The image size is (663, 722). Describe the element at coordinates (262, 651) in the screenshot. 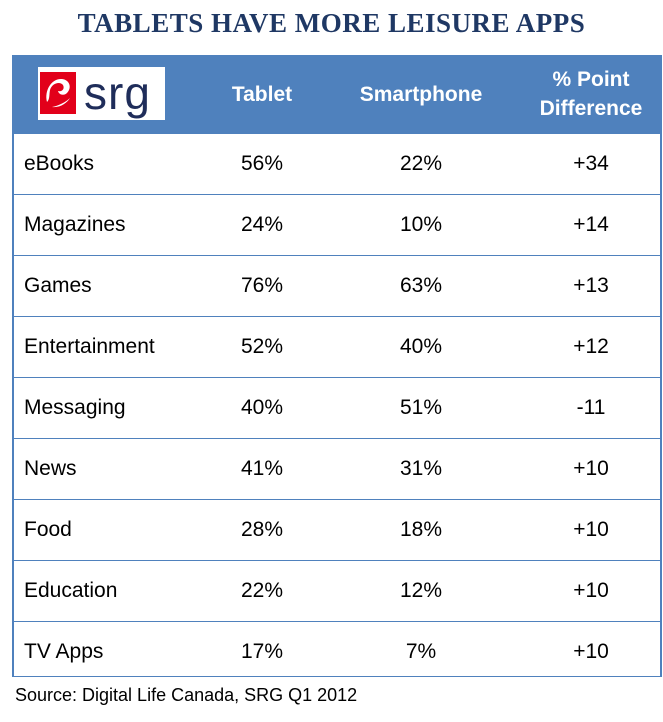

I see `tablet-value: 17%` at that location.